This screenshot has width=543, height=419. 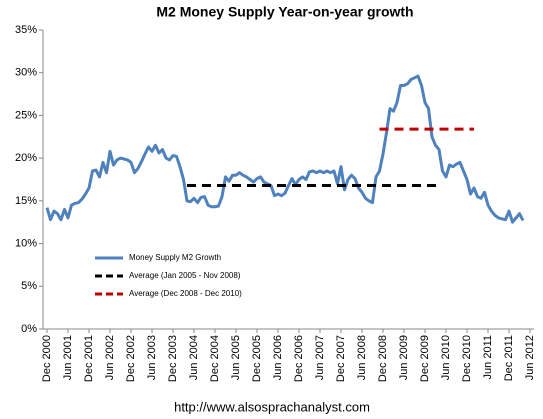 I want to click on x-tick-label: Jun 2005, so click(x=236, y=357).